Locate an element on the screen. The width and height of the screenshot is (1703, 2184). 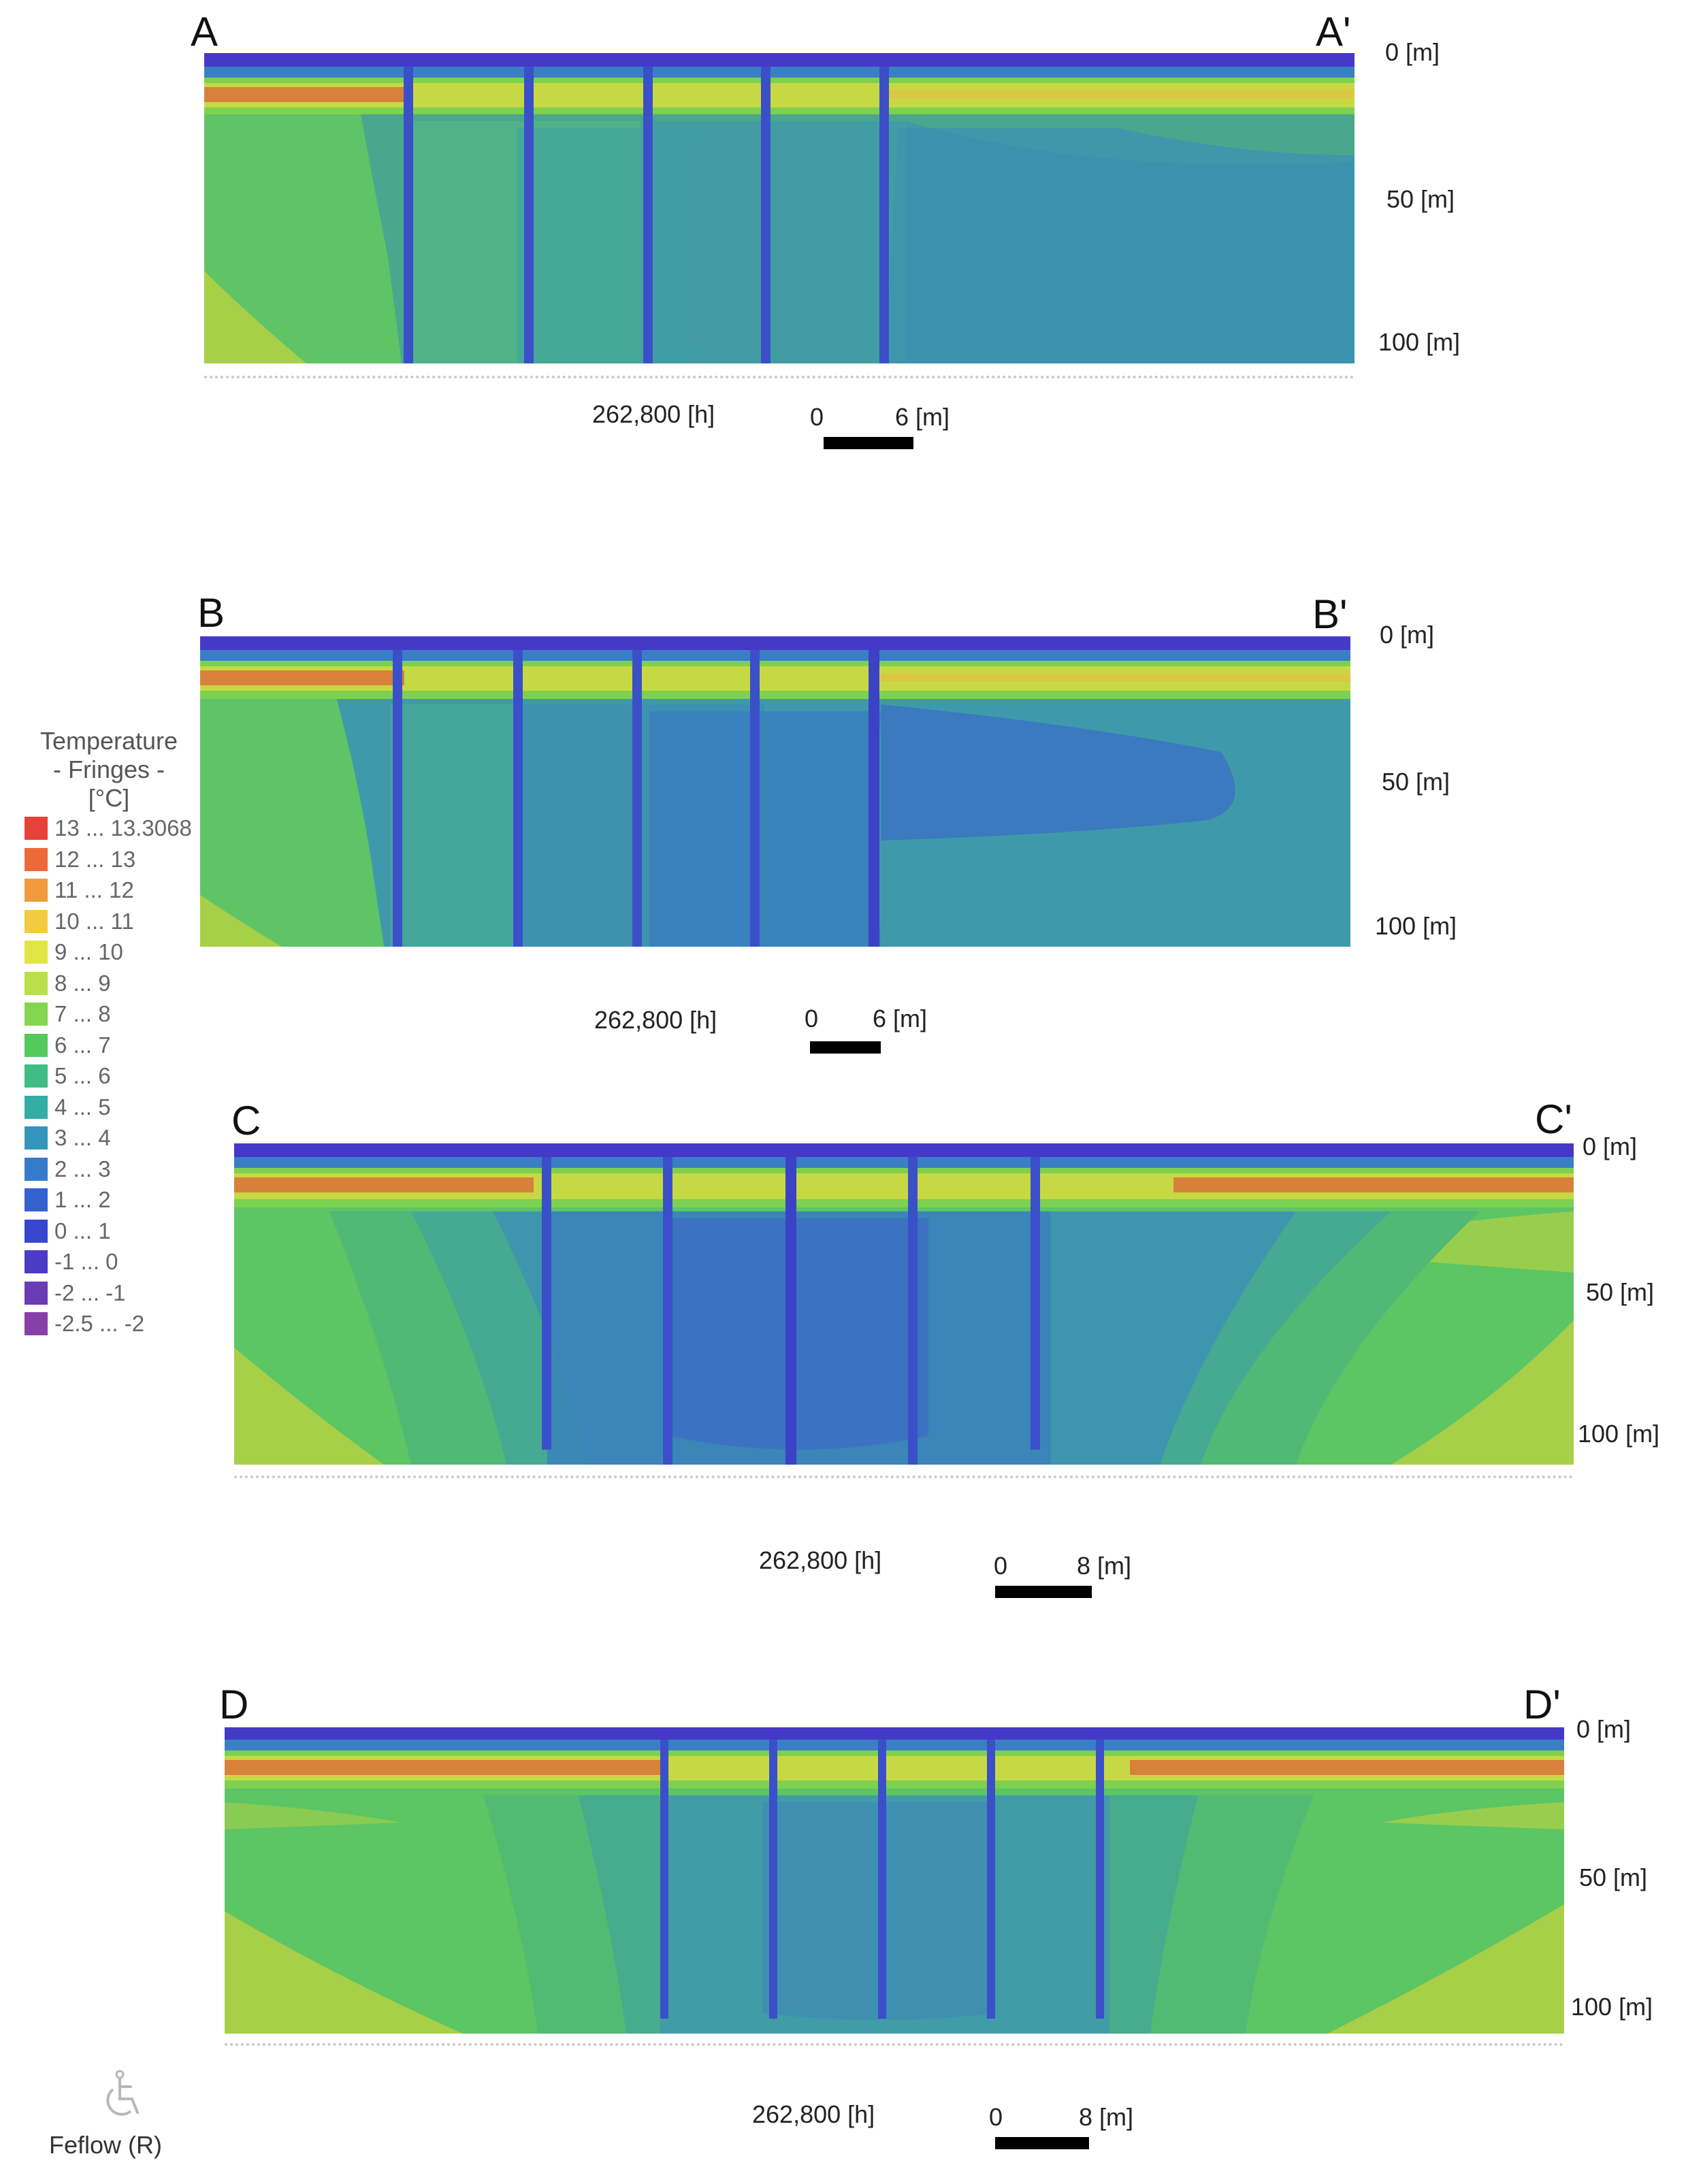
legend-label: -2 ... -1 is located at coordinates (90, 1292).